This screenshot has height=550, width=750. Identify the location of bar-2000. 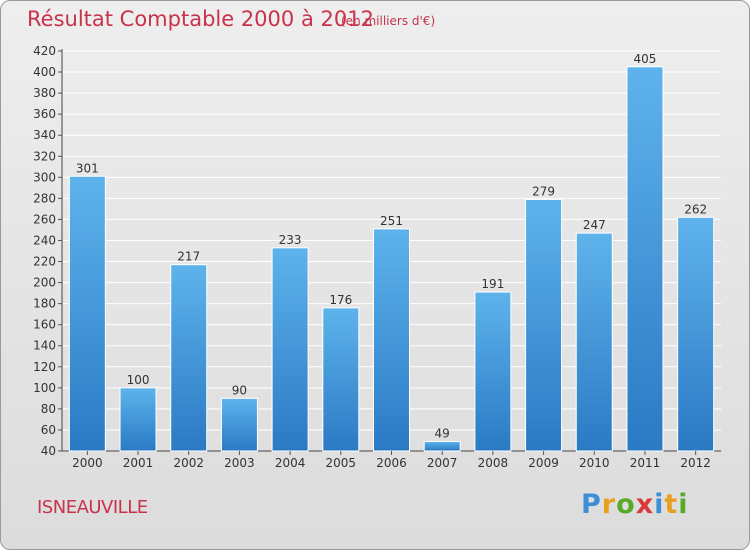
(87, 313).